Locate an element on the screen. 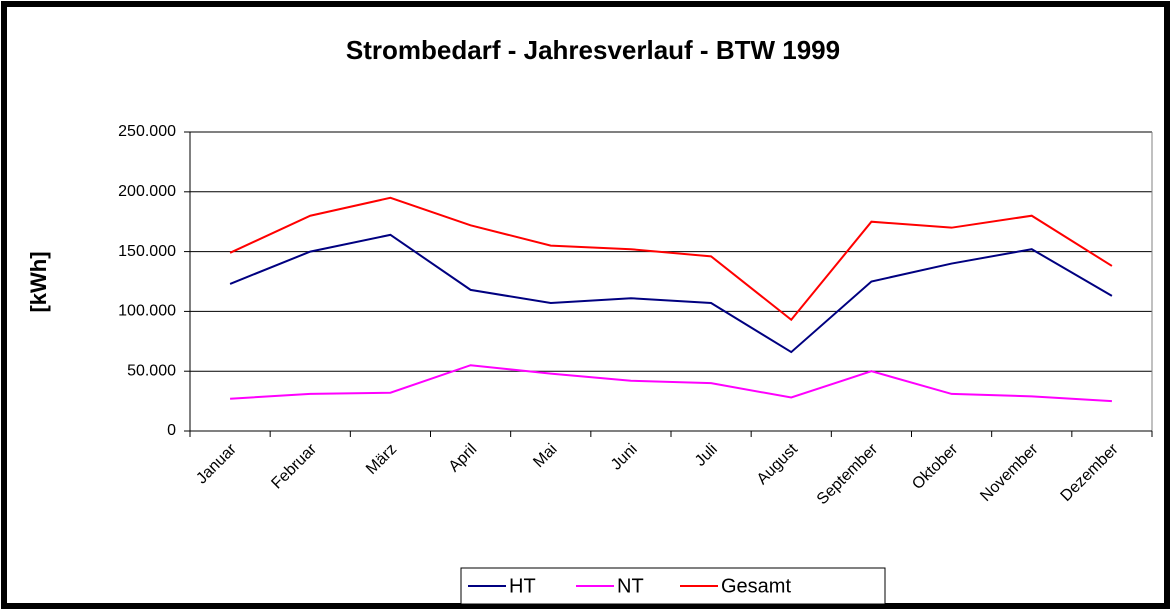 The image size is (1171, 610). chart-title: Strombedarf - Jahresverlauf - BTW 1999 is located at coordinates (593, 50).